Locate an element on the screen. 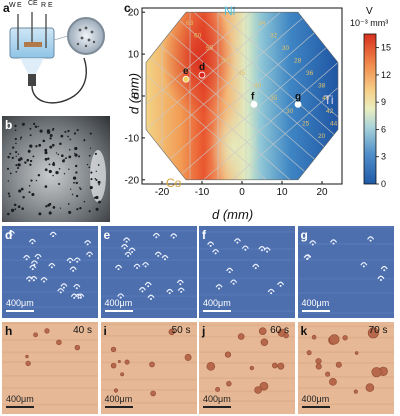  panel-b: b is located at coordinates (56, 169).